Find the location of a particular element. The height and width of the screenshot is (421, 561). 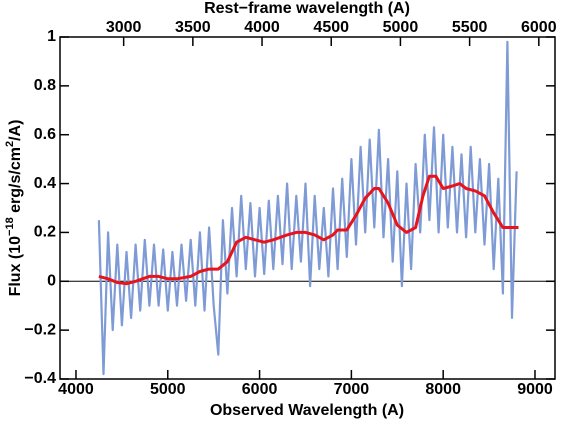

x-tick-label: 8000 is located at coordinates (443, 389).